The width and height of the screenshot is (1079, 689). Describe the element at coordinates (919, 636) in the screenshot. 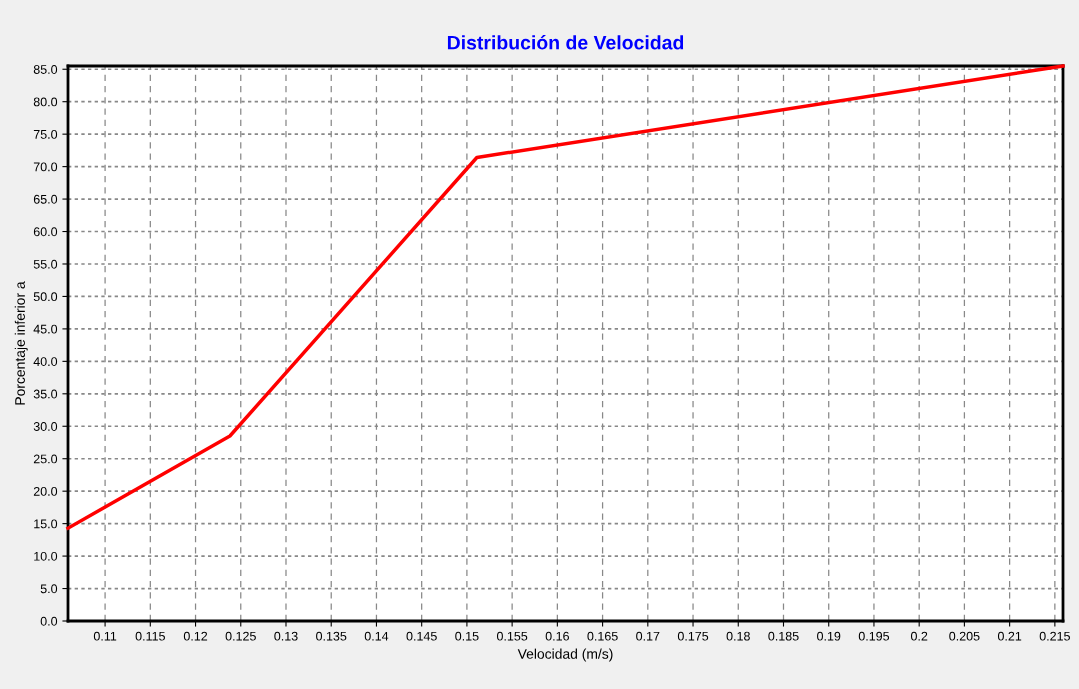

I see `x-tick-label: 0.2` at that location.